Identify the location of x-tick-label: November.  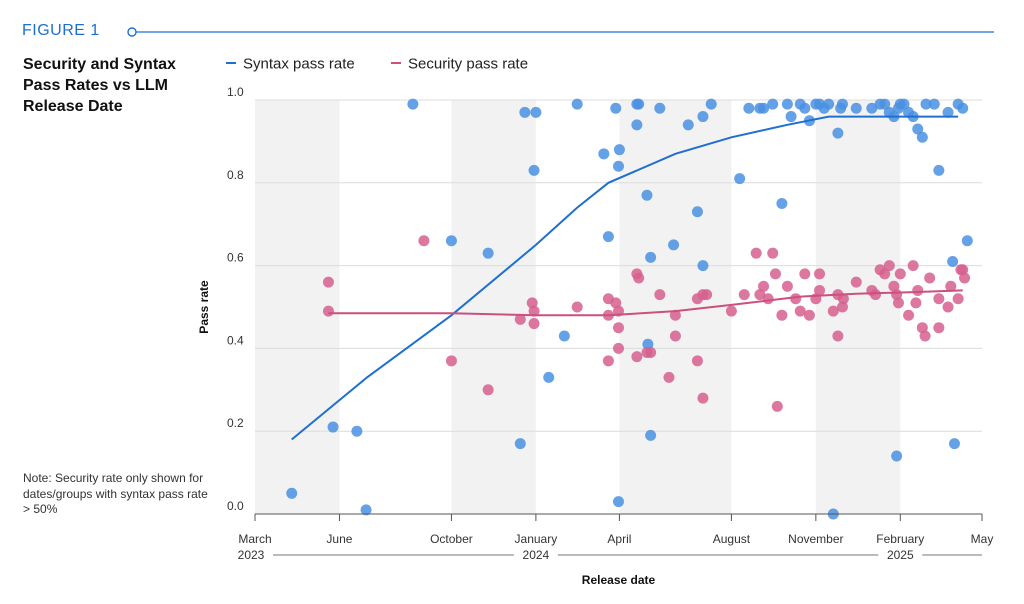
(815, 539).